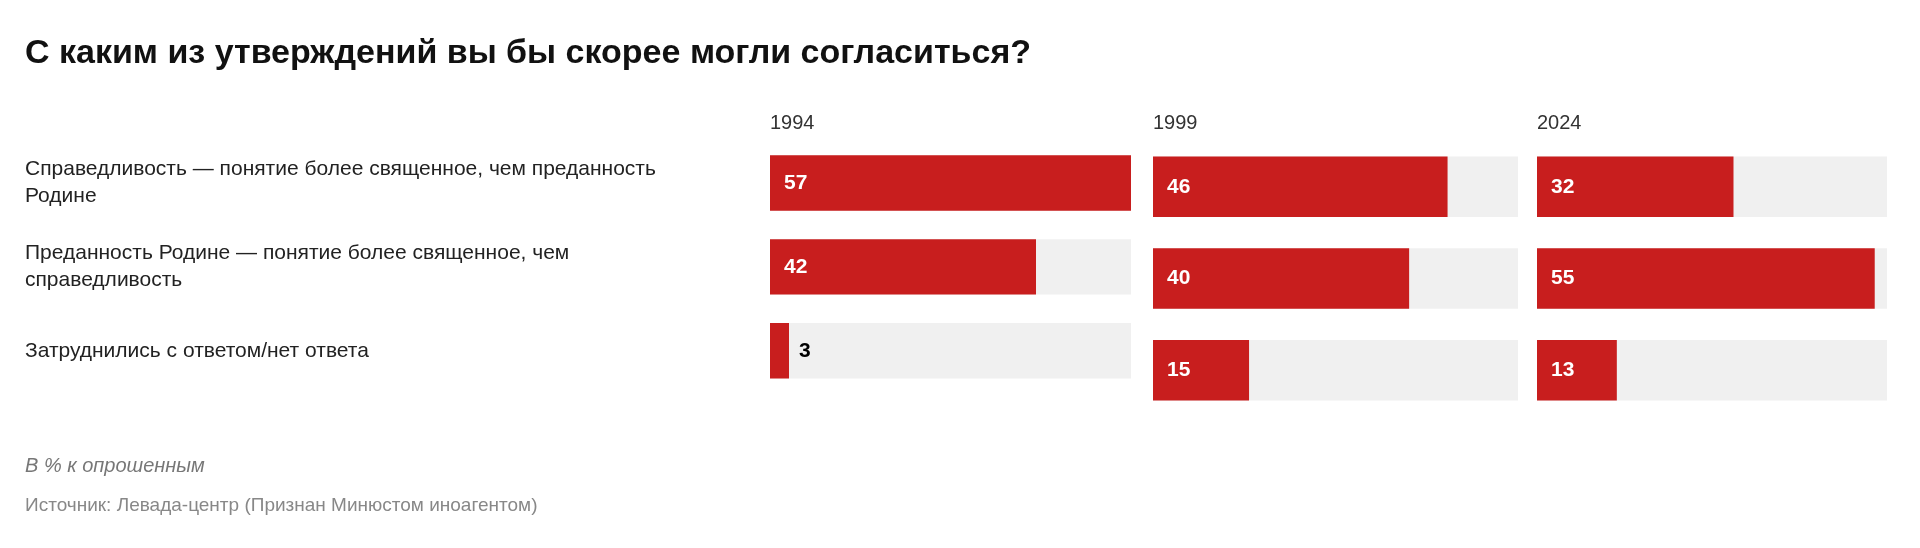 This screenshot has height=548, width=1920. I want to click on text: С каким из утверждений вы бы скорее могли согласиться?, so click(528, 51).